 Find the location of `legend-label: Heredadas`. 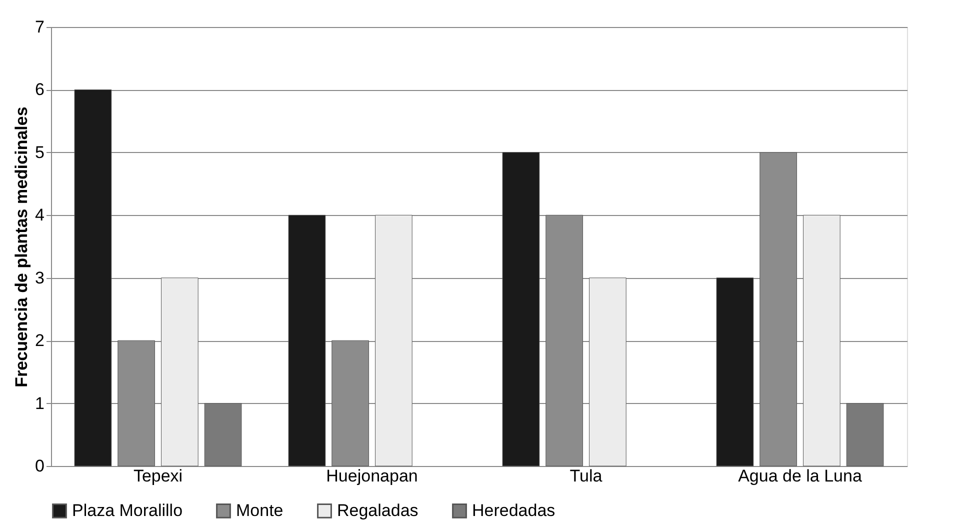

legend-label: Heredadas is located at coordinates (514, 510).